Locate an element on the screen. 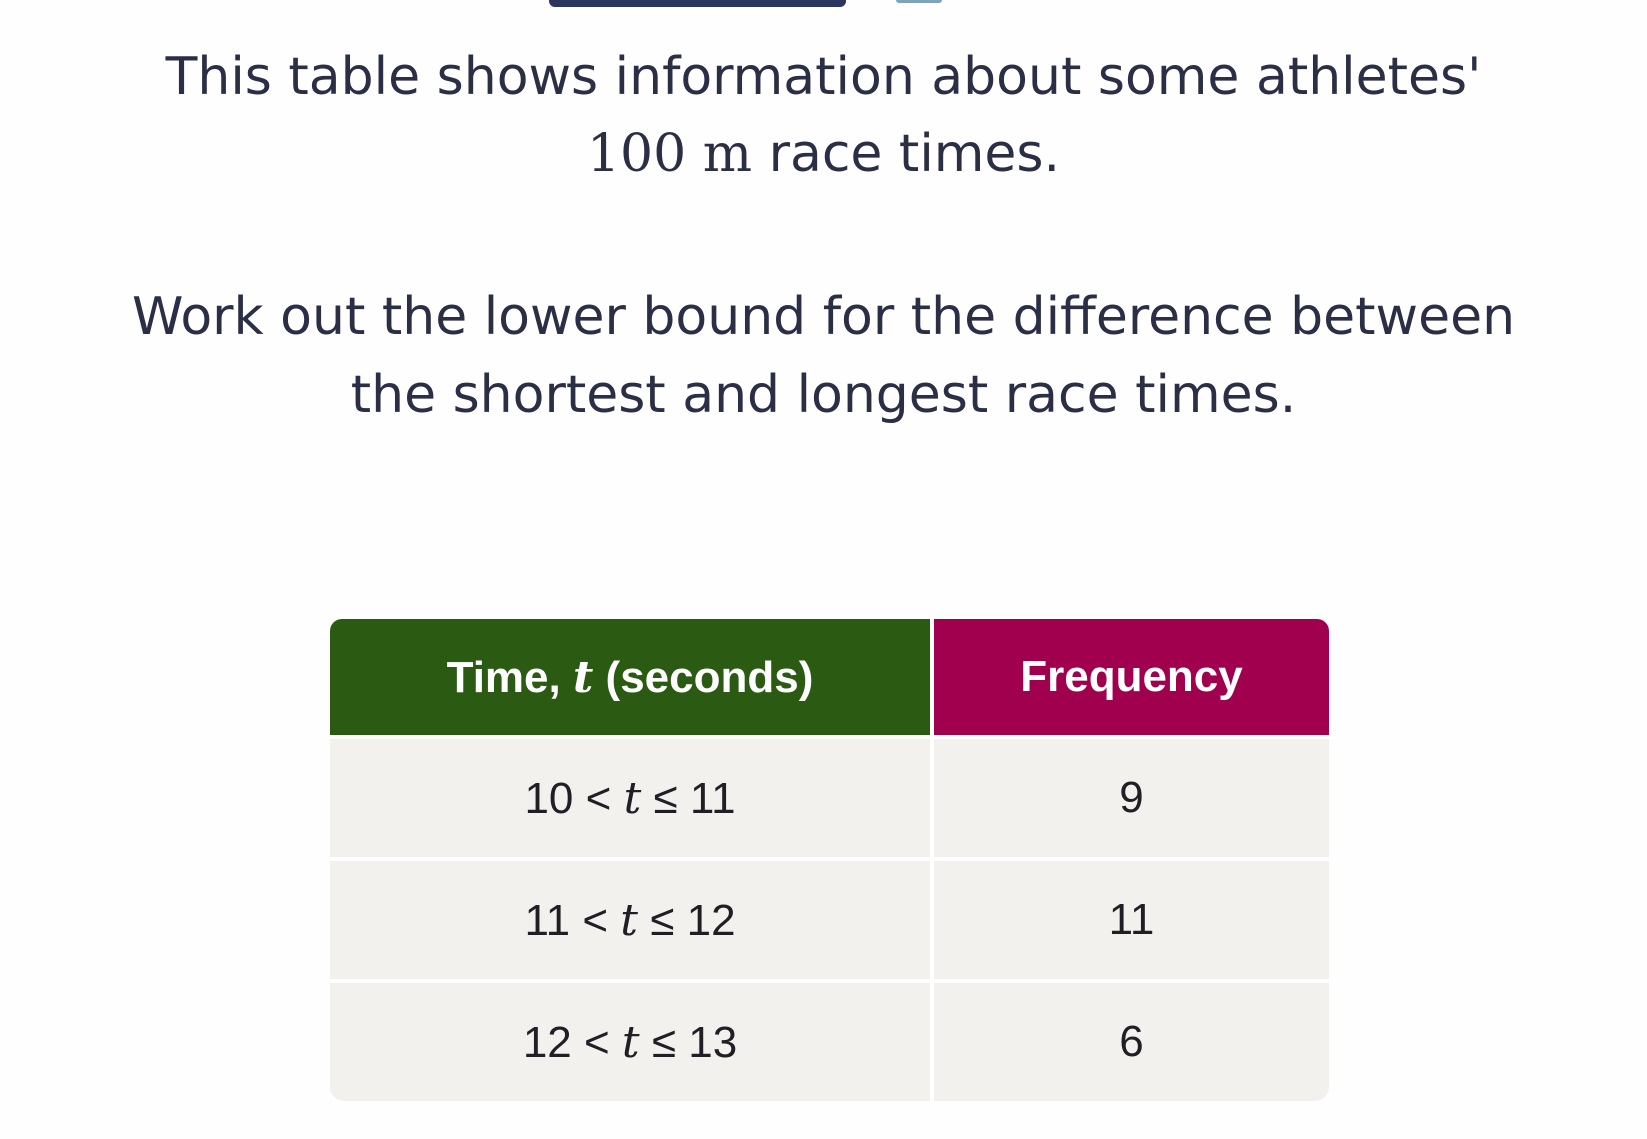 This screenshot has width=1647, height=1139. table-row: 11 < t ≤ 12 11 is located at coordinates (829, 920).